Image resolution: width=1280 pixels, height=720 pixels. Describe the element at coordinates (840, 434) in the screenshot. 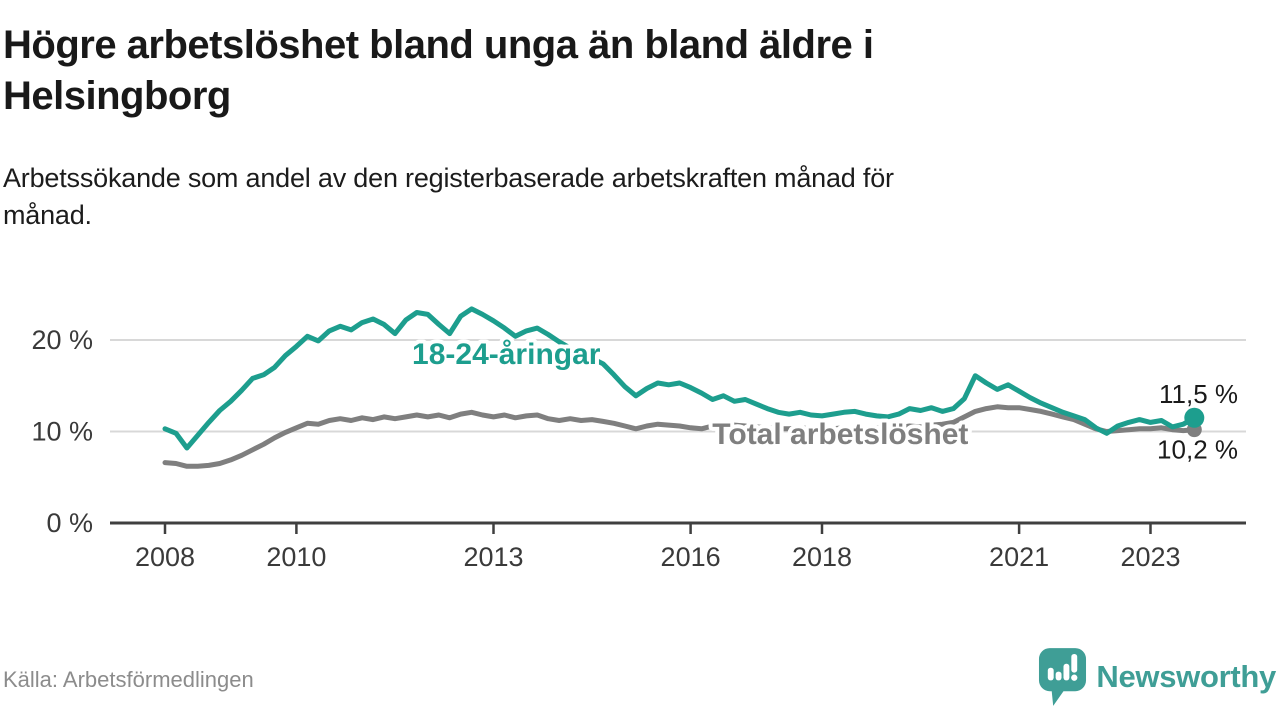

I see `series-label-total: Total arbetslöshet` at that location.